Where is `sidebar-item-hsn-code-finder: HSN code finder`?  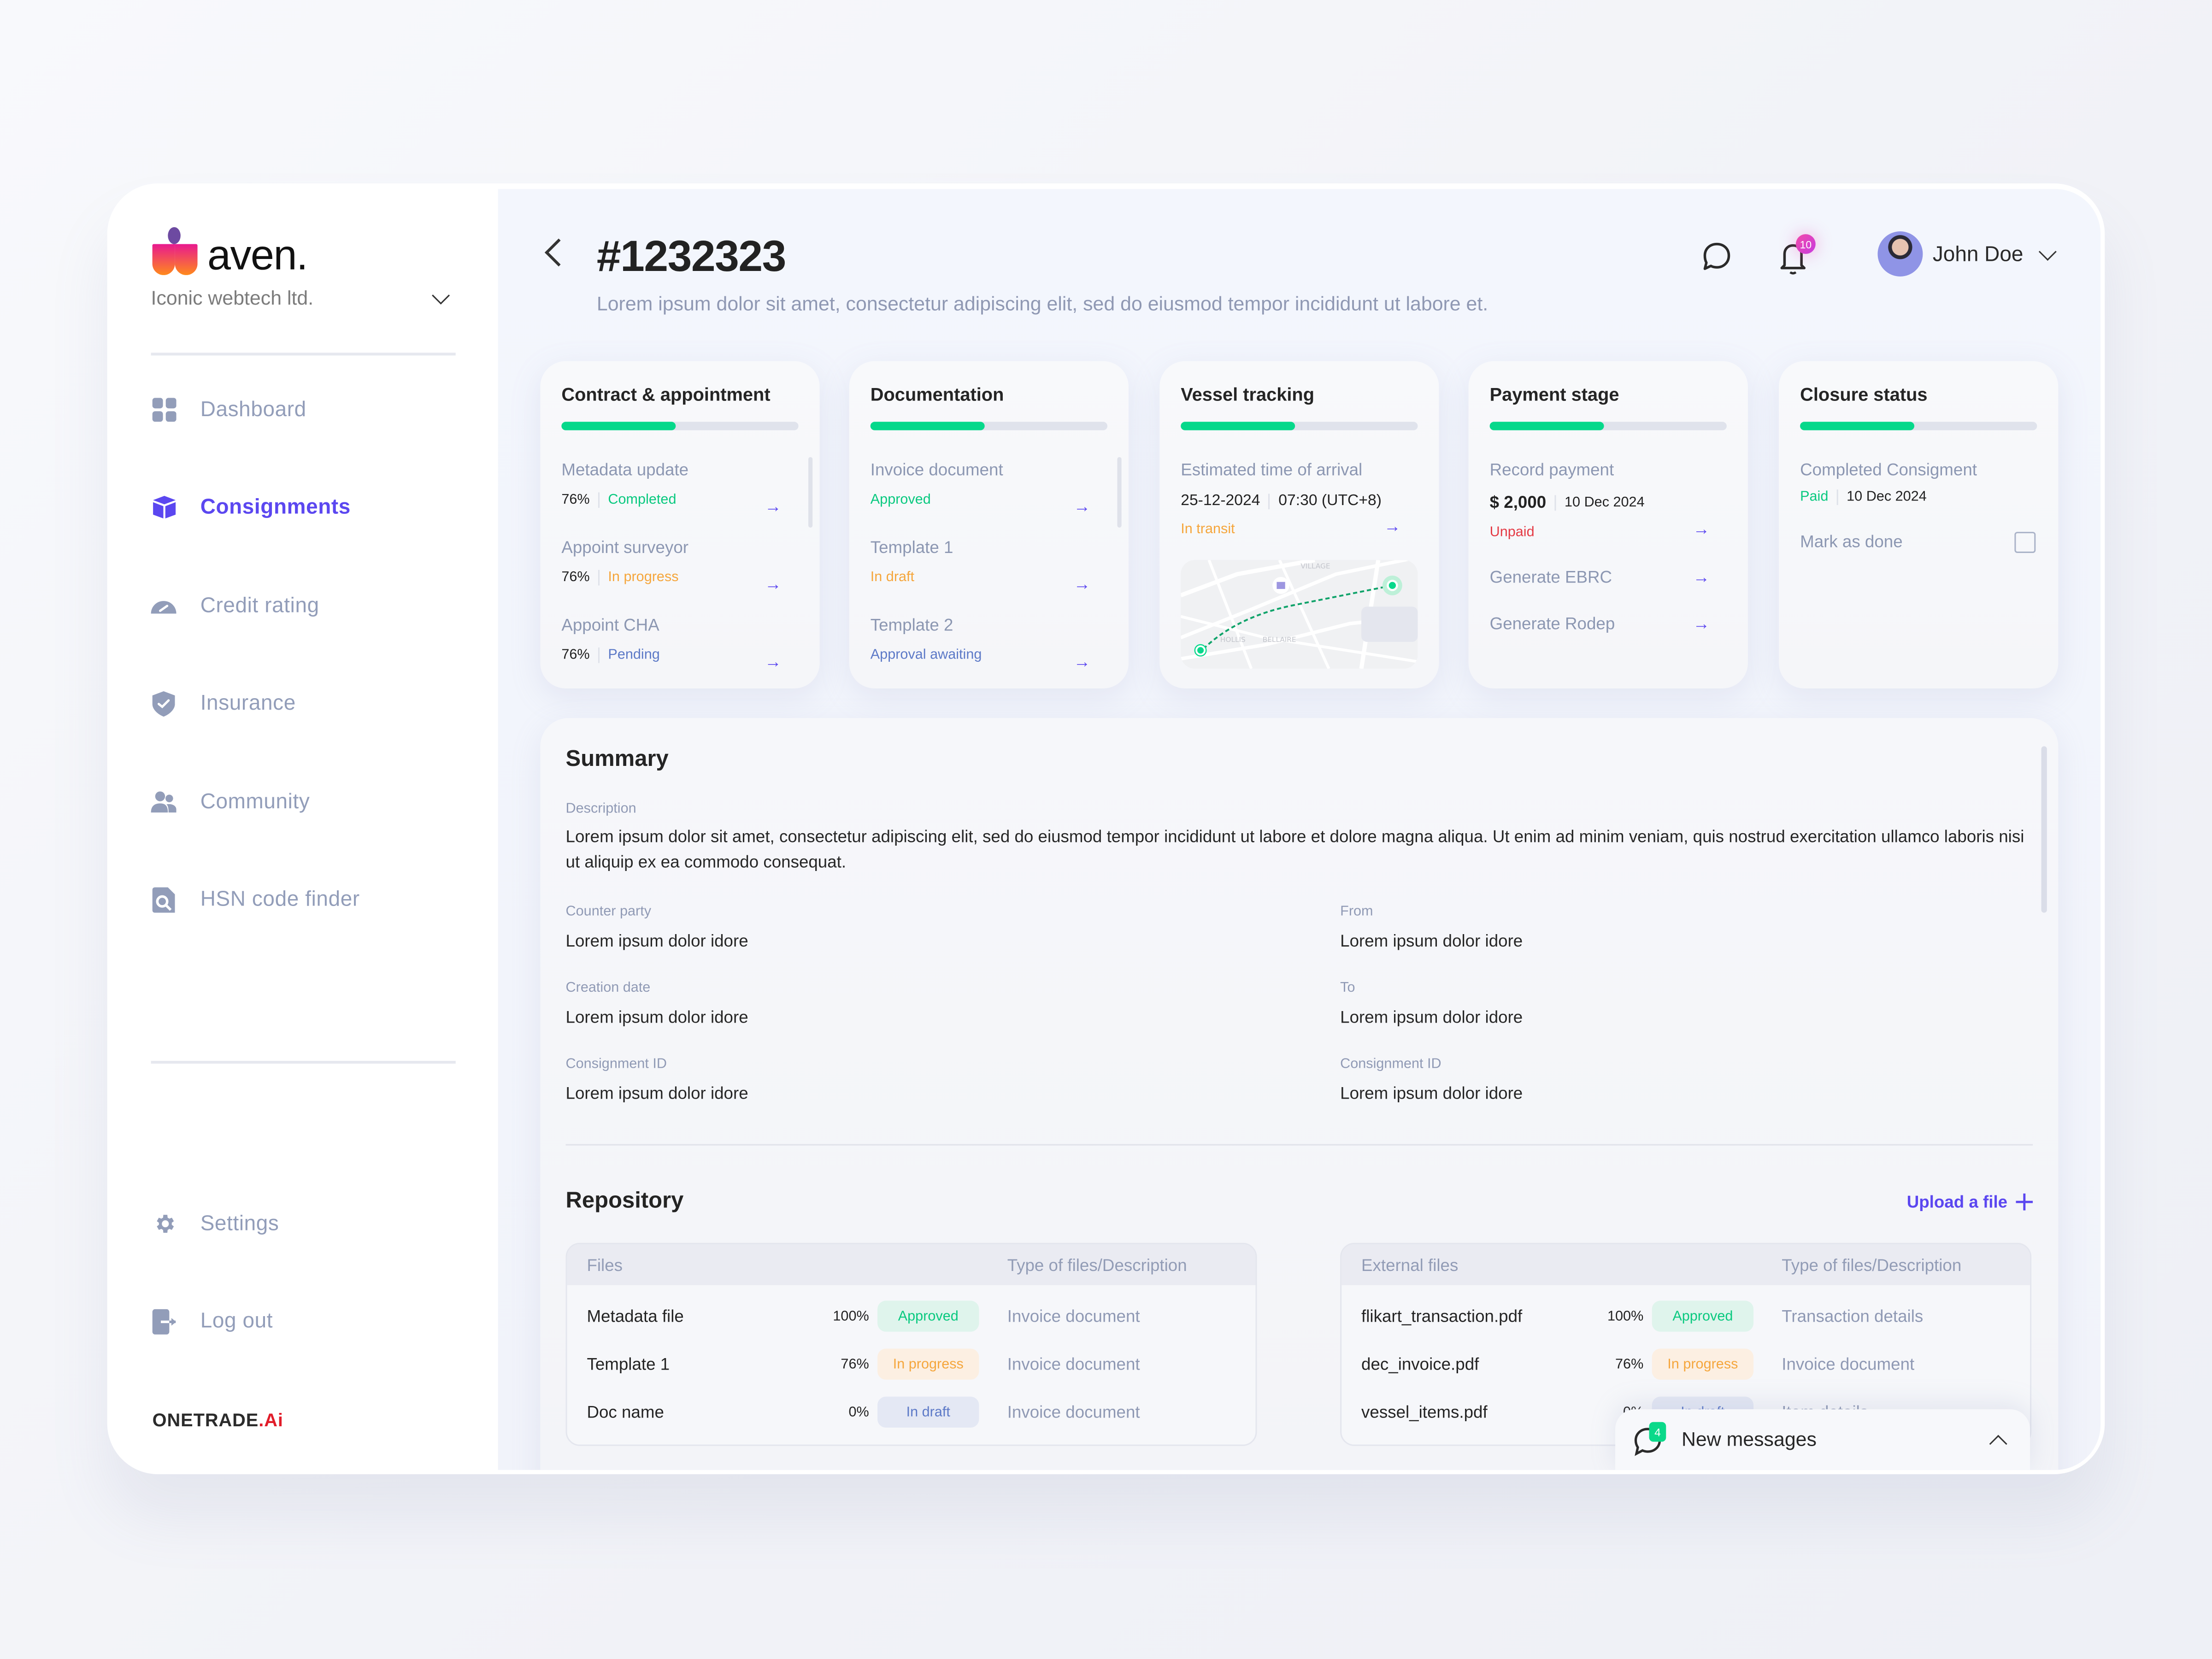 sidebar-item-hsn-code-finder: HSN code finder is located at coordinates (306, 899).